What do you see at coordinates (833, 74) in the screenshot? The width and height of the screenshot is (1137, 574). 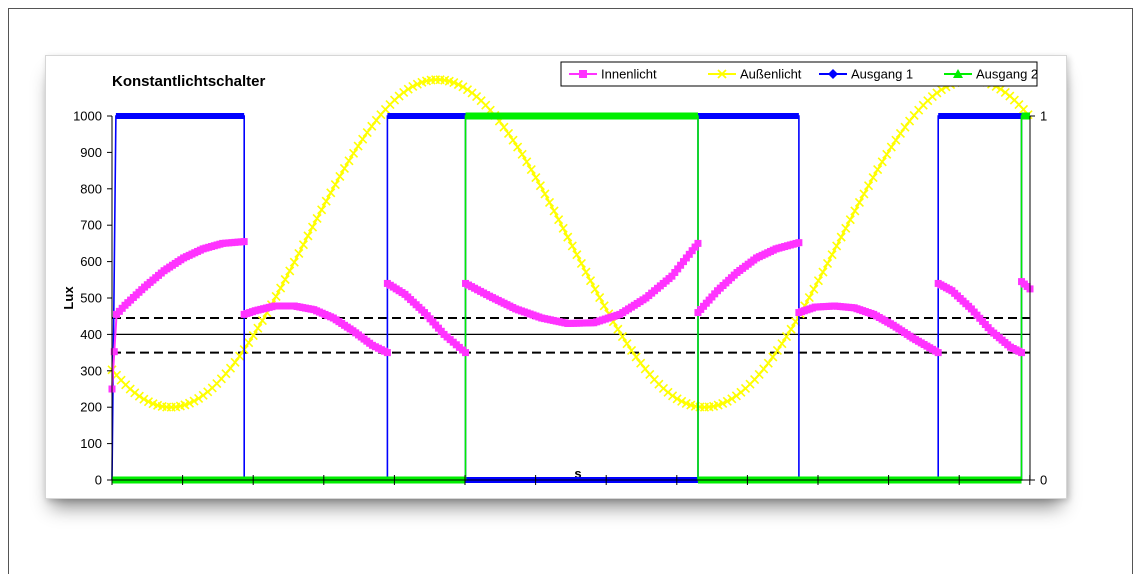 I see `legend-marker-diamond` at bounding box center [833, 74].